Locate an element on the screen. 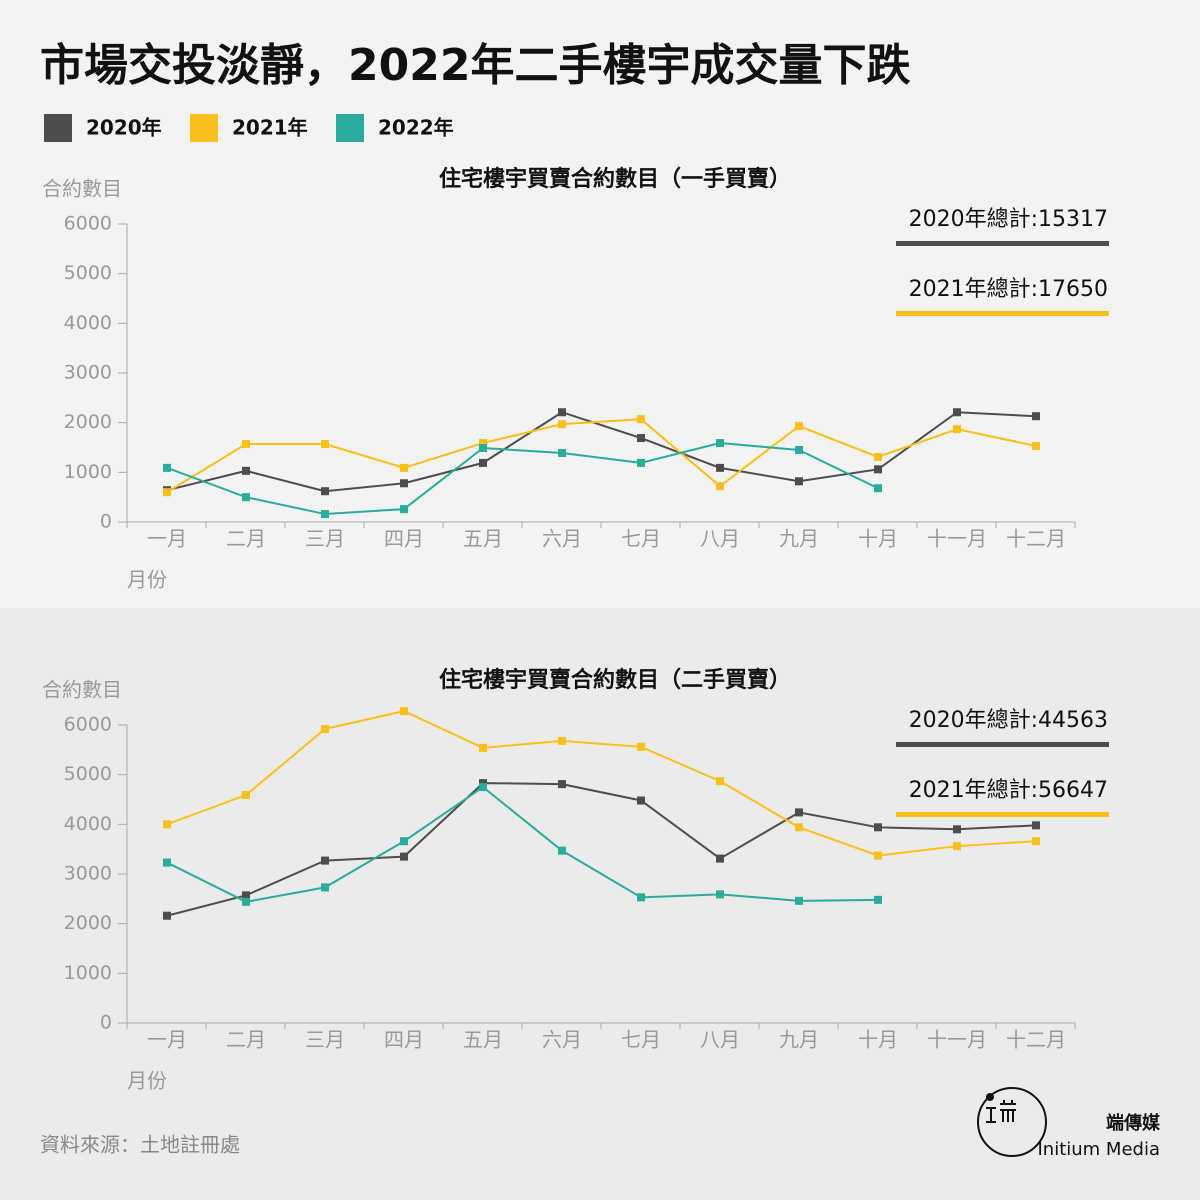 The image size is (1200, 1204). y-tick-label: 6000 is located at coordinates (88, 725).